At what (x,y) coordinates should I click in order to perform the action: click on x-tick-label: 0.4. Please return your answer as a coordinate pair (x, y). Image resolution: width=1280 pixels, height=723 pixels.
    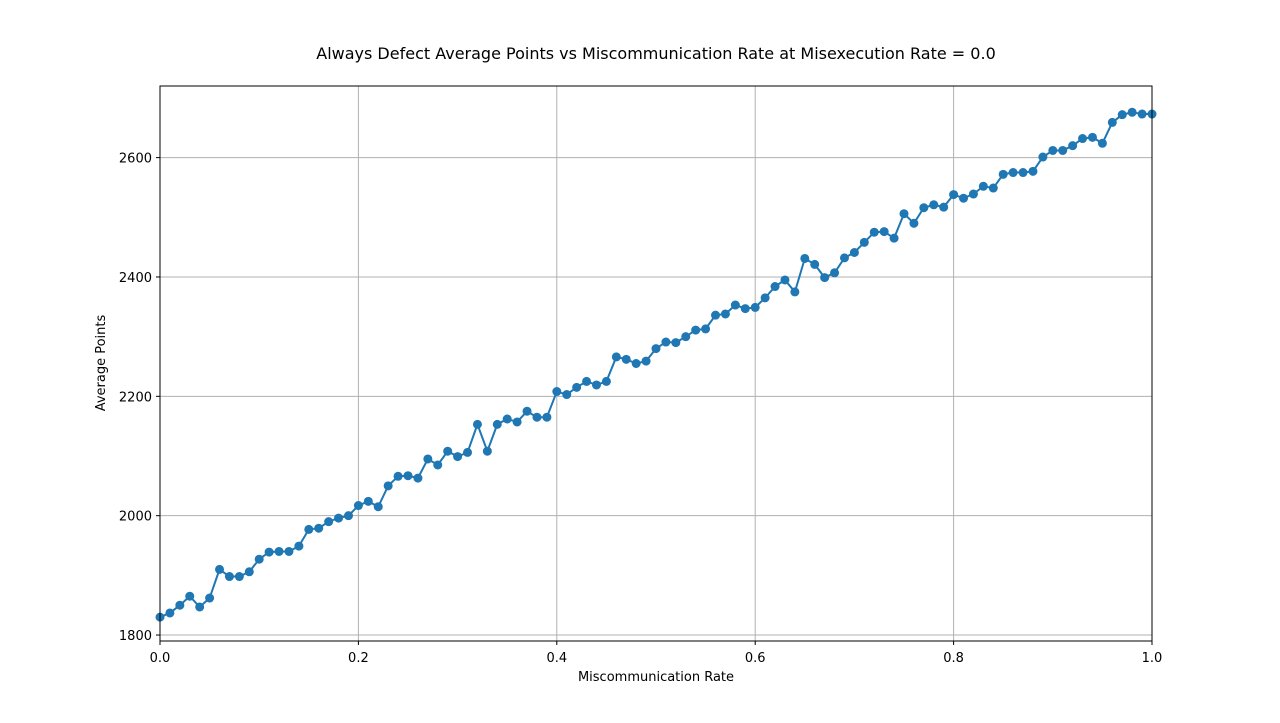
    Looking at the image, I should click on (556, 658).